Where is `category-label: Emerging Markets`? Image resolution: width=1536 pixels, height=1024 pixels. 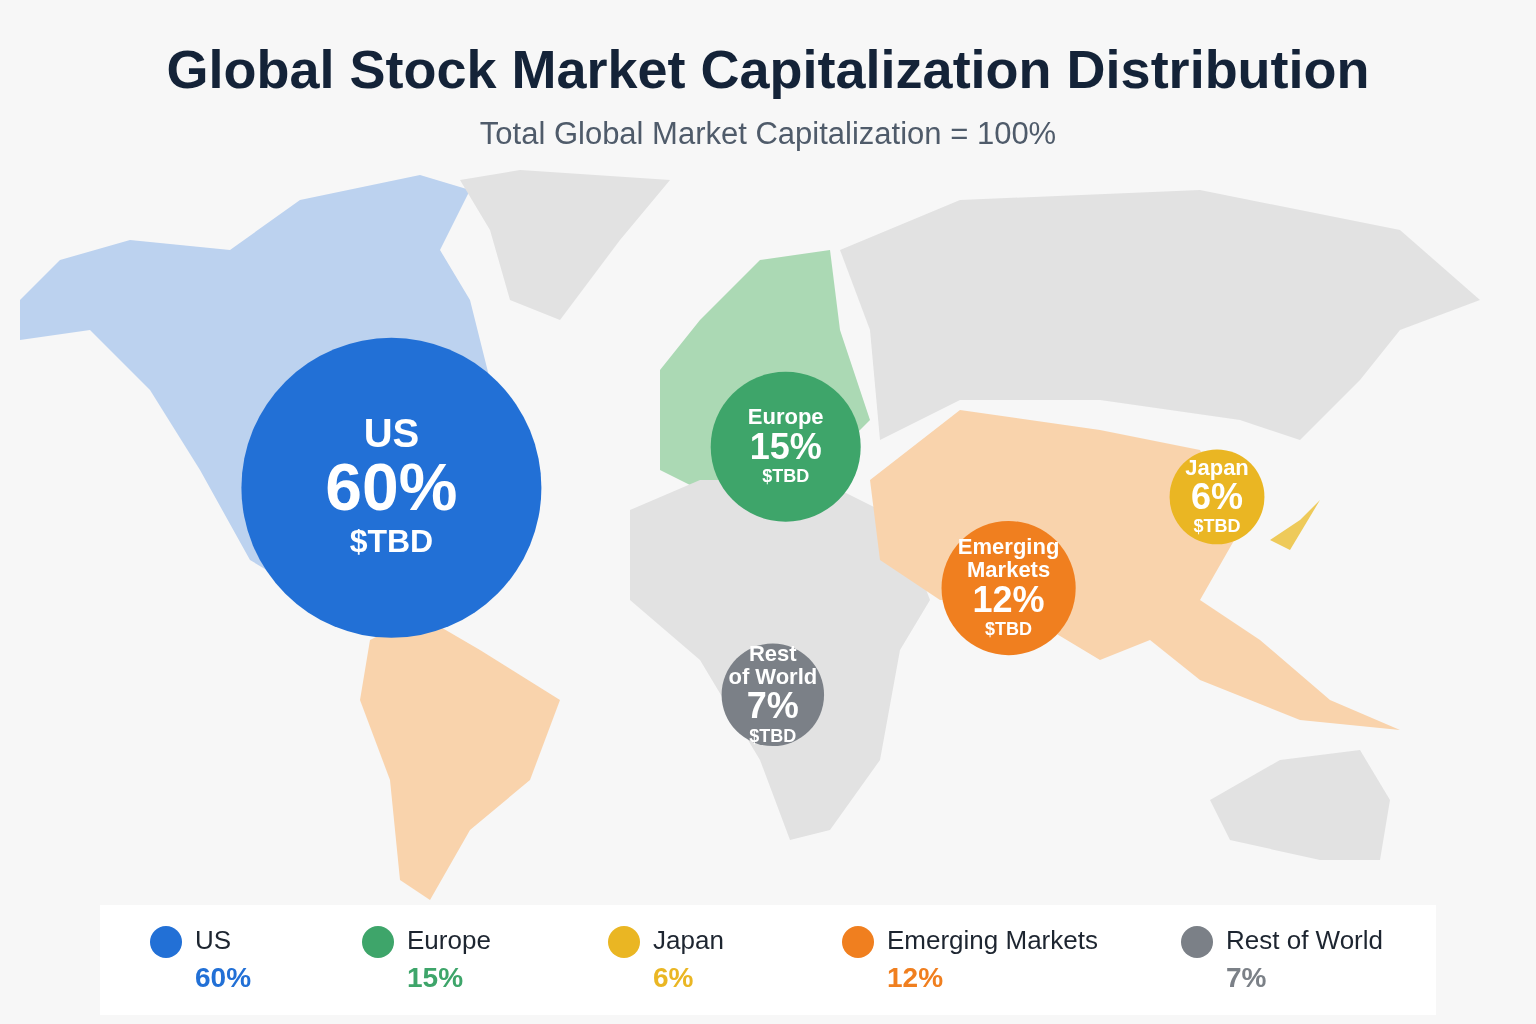 category-label: Emerging Markets is located at coordinates (992, 940).